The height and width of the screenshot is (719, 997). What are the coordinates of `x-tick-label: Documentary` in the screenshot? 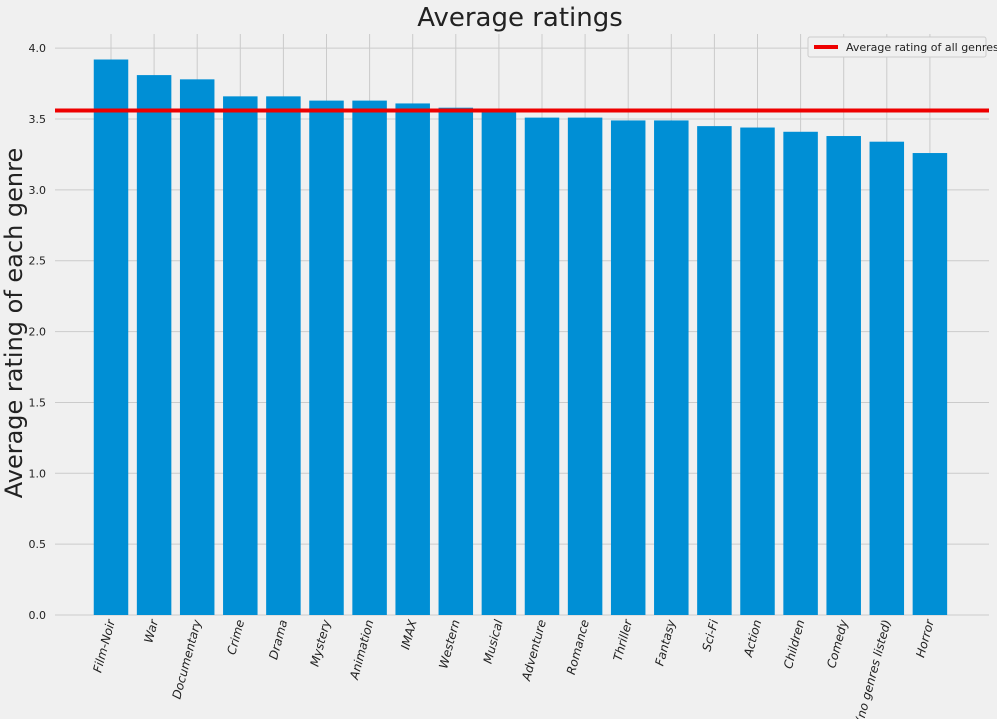 It's located at (186, 658).